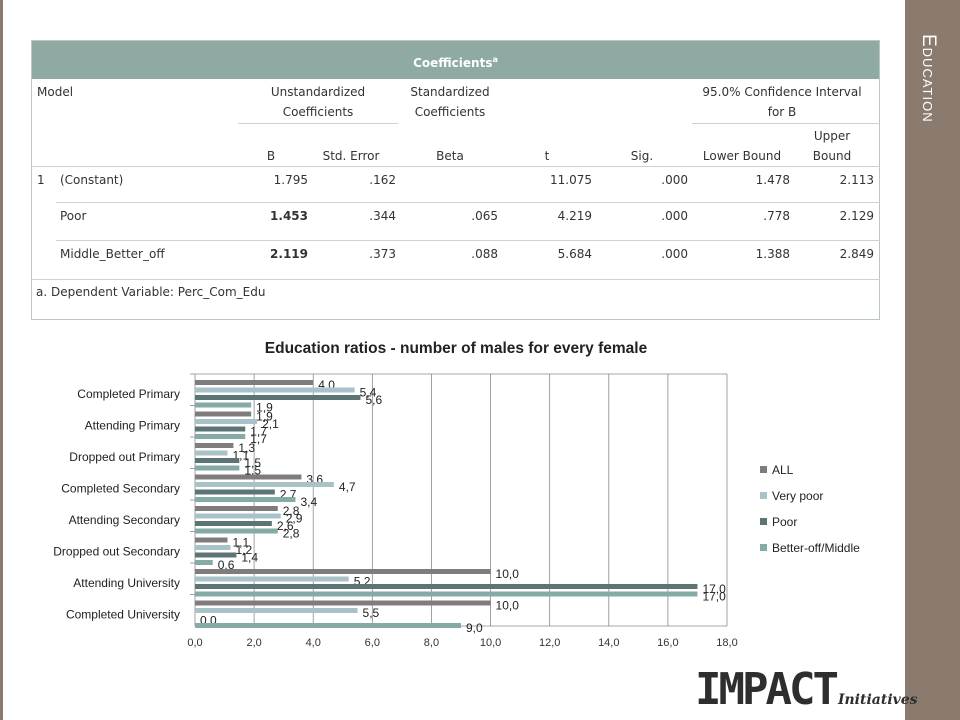 The width and height of the screenshot is (960, 720). What do you see at coordinates (372, 643) in the screenshot?
I see `x-tick-label: 6,0` at bounding box center [372, 643].